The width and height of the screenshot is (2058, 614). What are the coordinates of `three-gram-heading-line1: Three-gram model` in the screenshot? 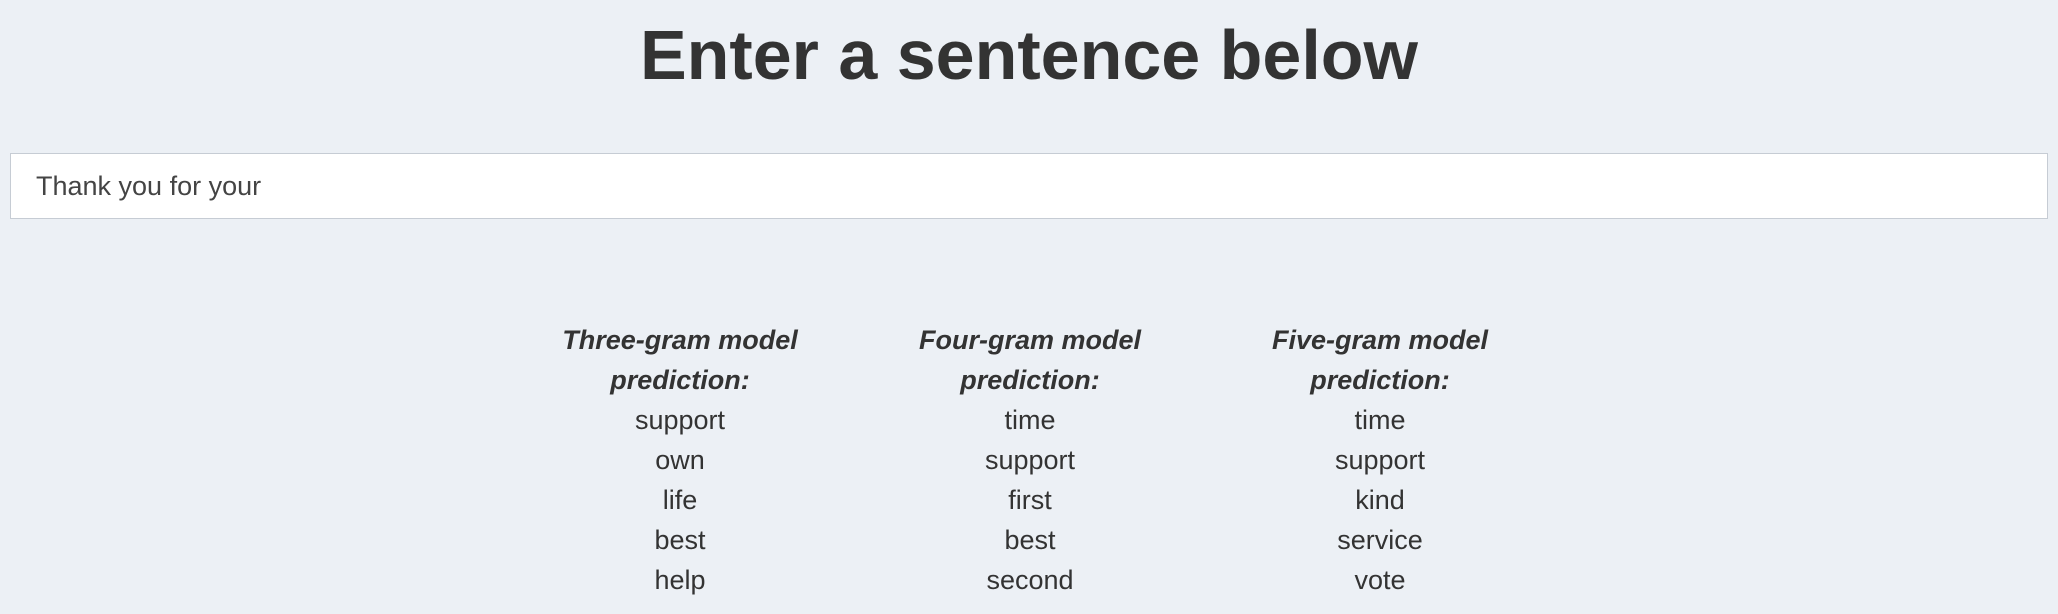 It's located at (680, 340).